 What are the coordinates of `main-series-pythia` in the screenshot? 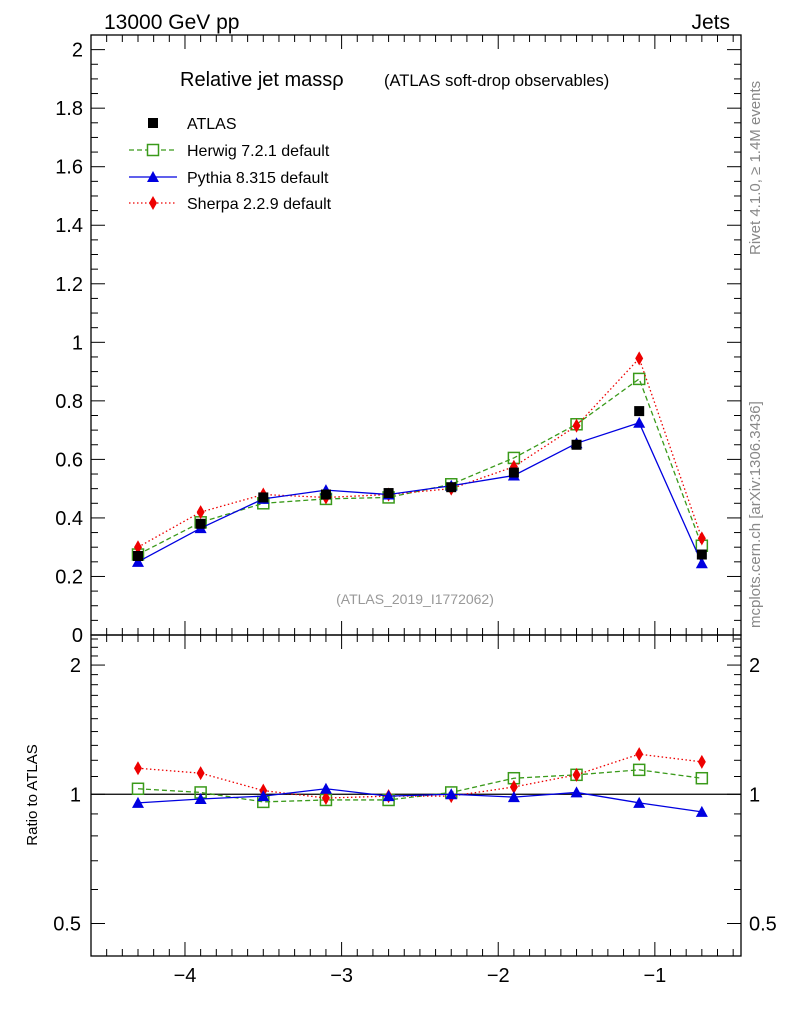 It's located at (419, 492).